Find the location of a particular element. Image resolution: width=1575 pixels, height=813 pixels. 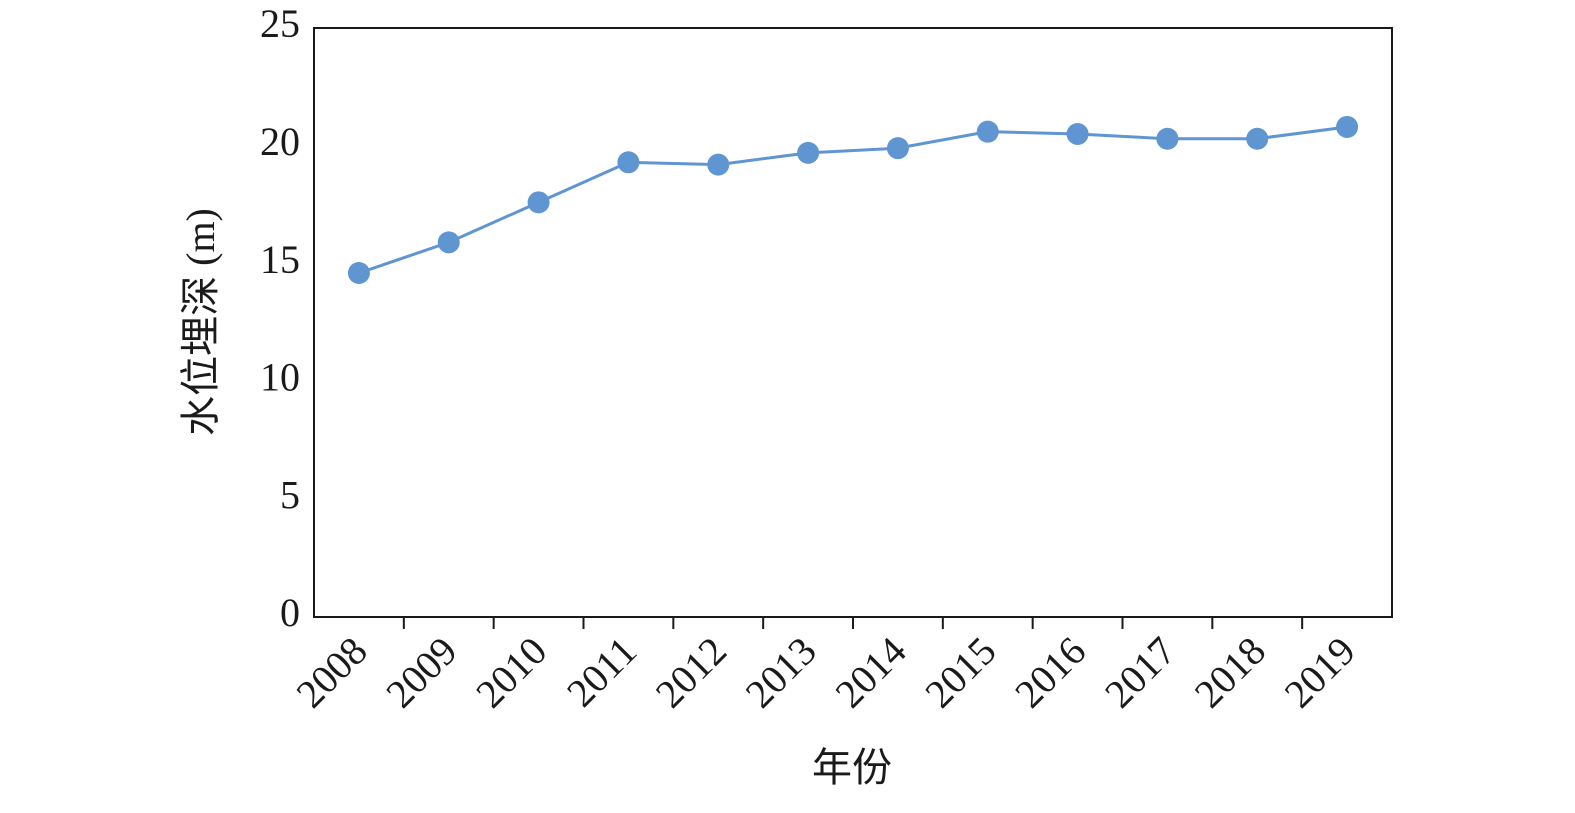

x-tick-label: 2011 is located at coordinates (601, 671).